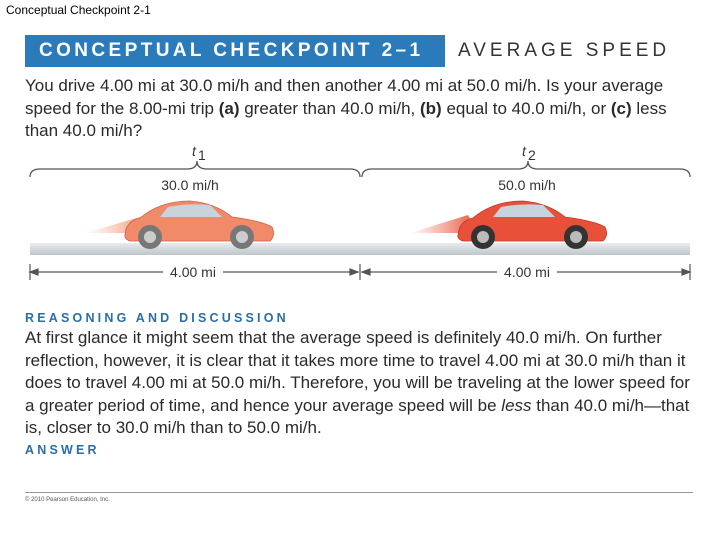  I want to click on time-sub: 1, so click(202, 155).